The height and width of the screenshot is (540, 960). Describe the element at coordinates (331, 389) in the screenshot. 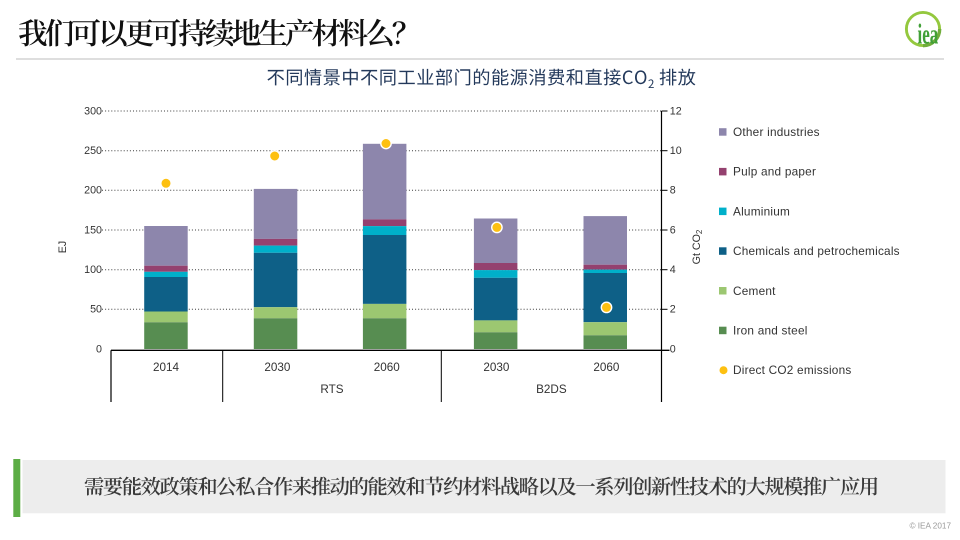

I see `svg-text: RTS` at that location.